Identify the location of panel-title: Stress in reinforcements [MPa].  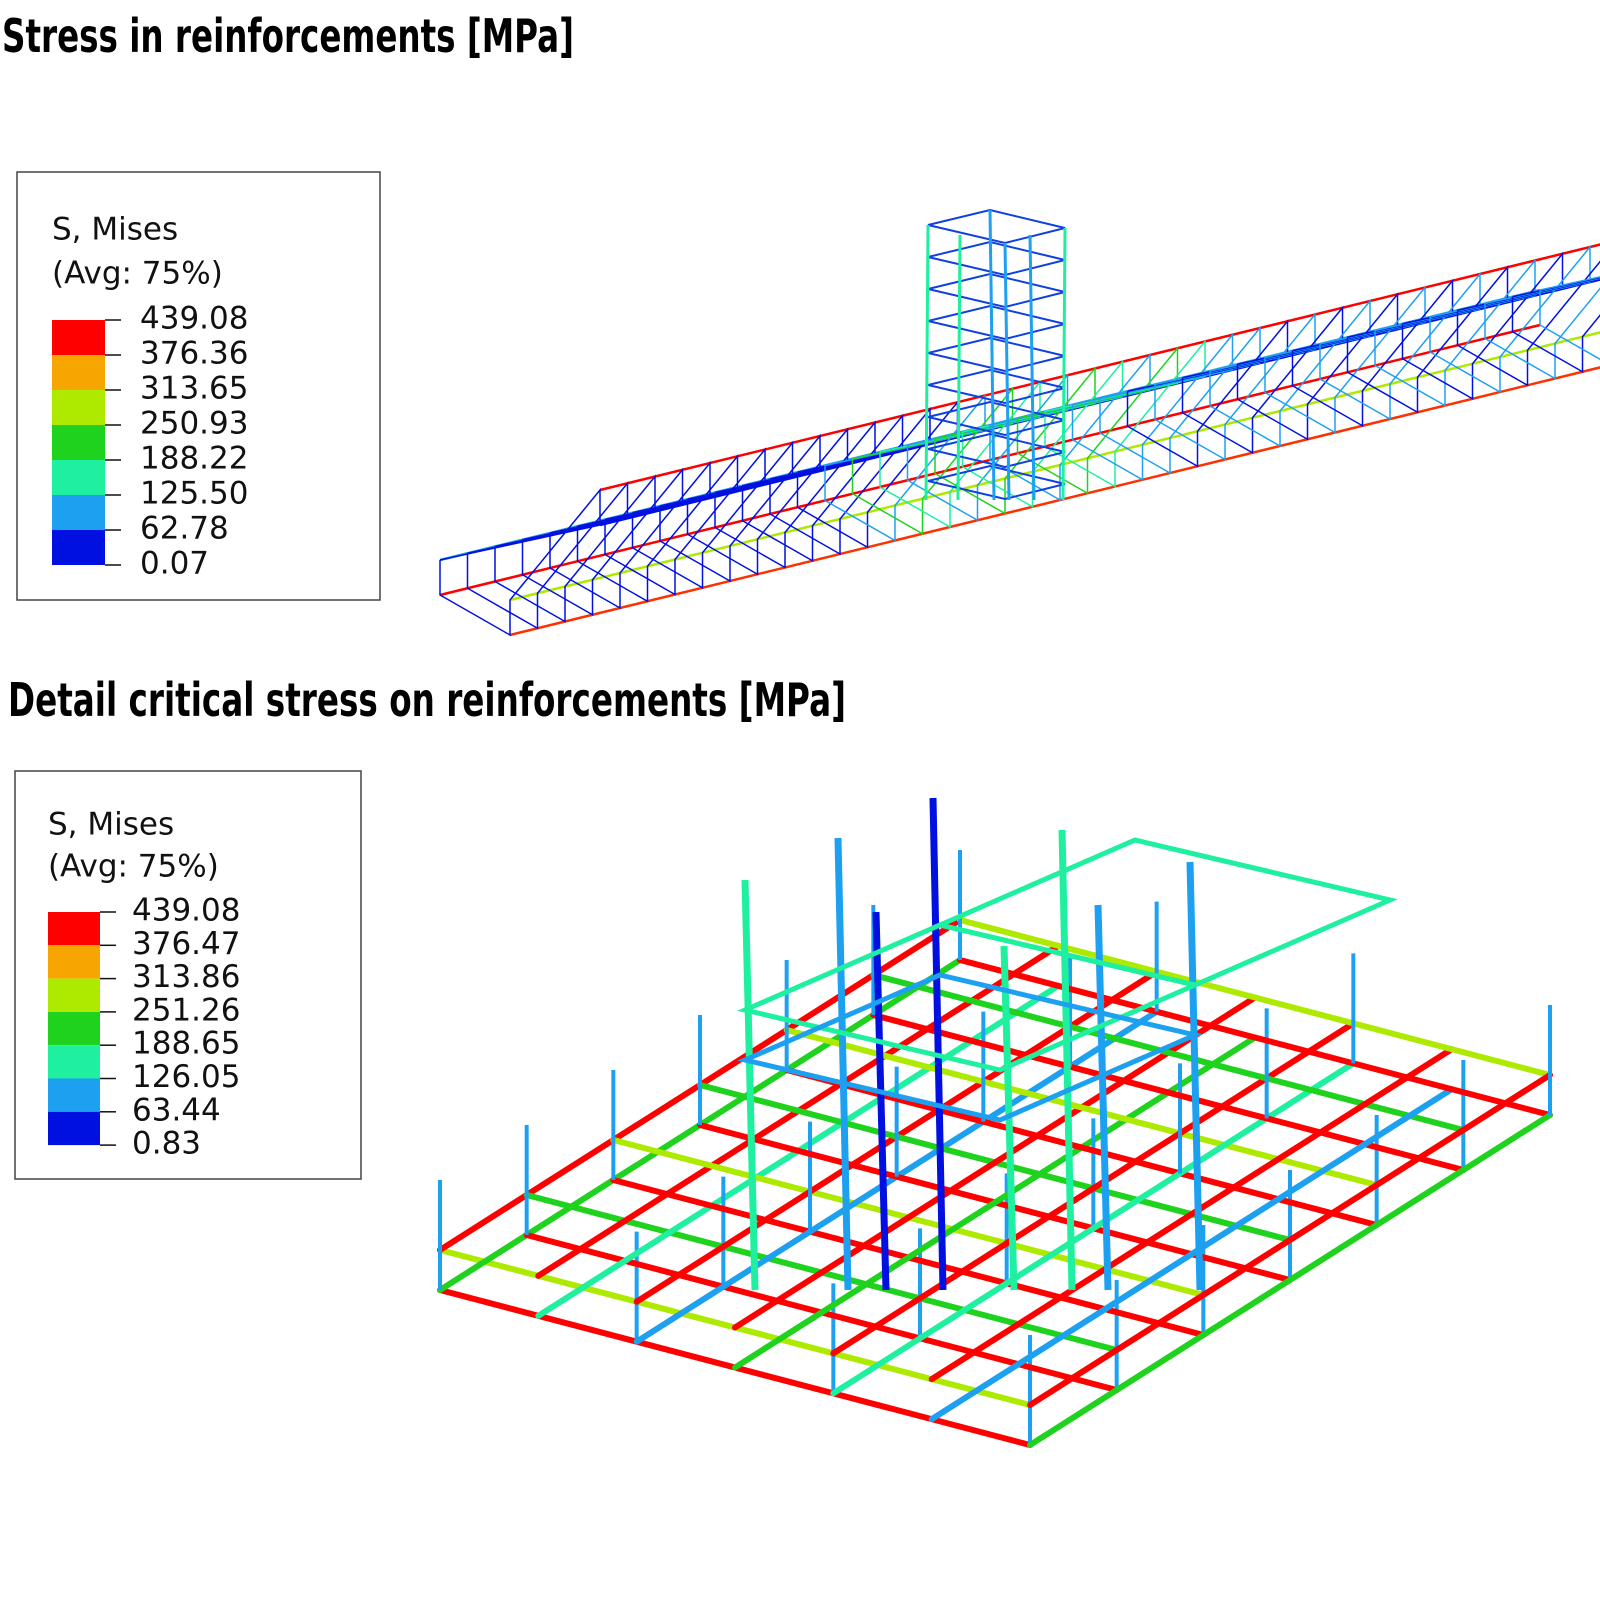
(288, 36).